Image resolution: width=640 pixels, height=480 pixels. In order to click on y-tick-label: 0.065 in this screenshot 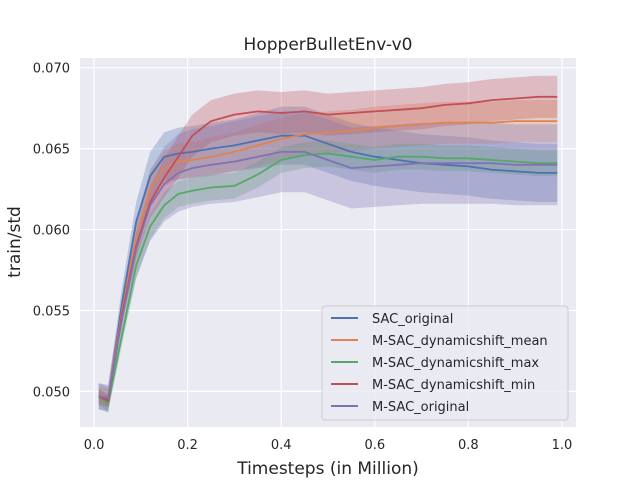, I will do `click(51, 150)`.